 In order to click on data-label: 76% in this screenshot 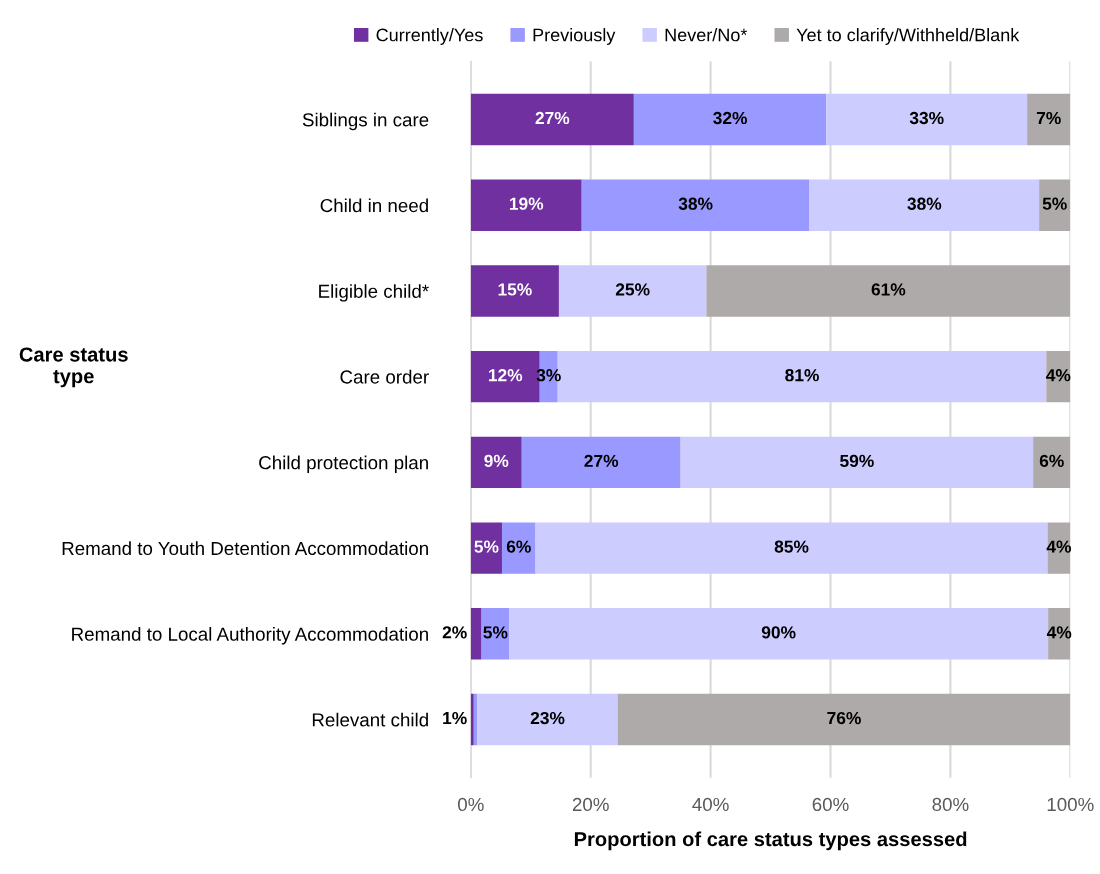, I will do `click(844, 718)`.